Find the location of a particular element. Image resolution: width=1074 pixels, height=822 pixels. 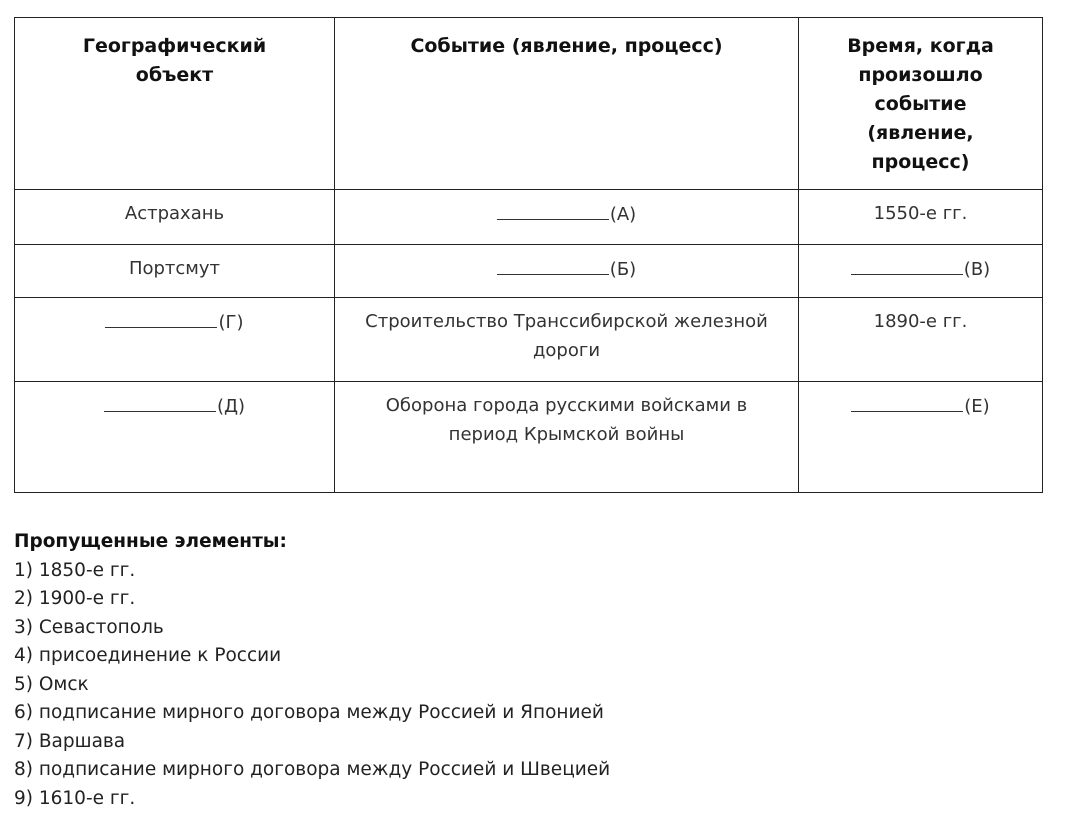

table-row: Портсмут (Б) (В) is located at coordinates (528, 271).